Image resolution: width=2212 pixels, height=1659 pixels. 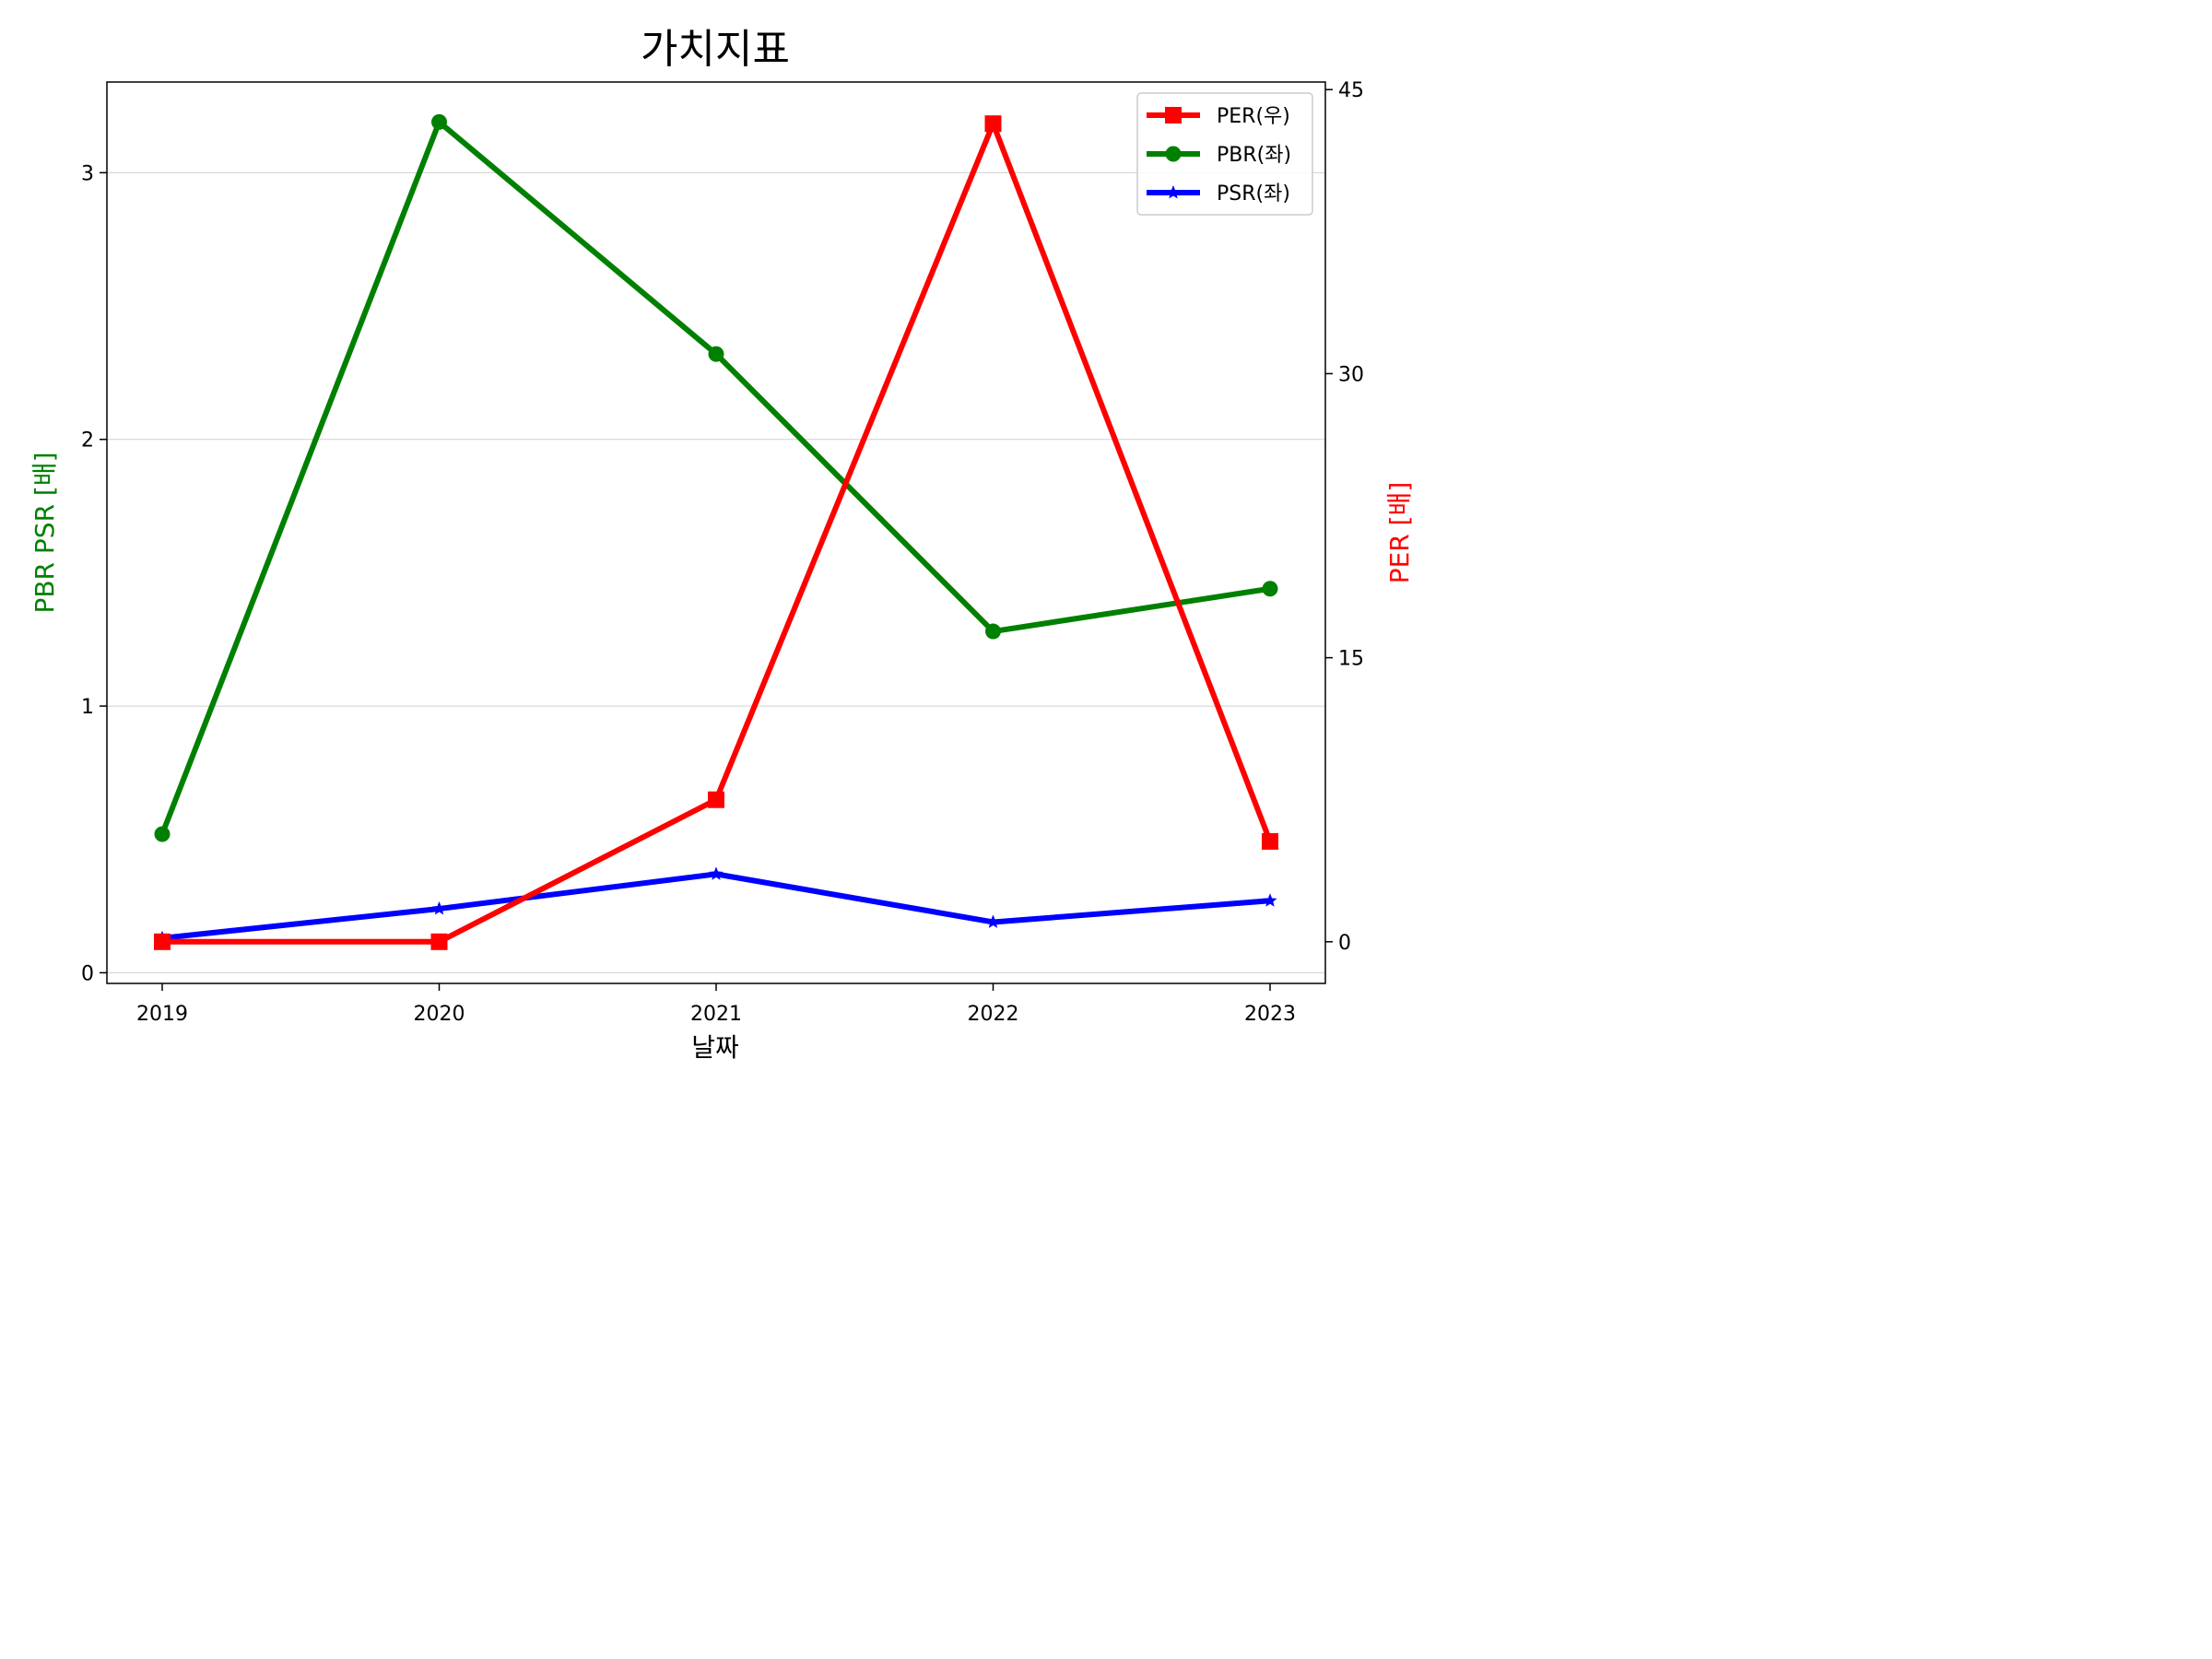 What do you see at coordinates (1253, 116) in the screenshot?
I see `legend-label: PER(우)` at bounding box center [1253, 116].